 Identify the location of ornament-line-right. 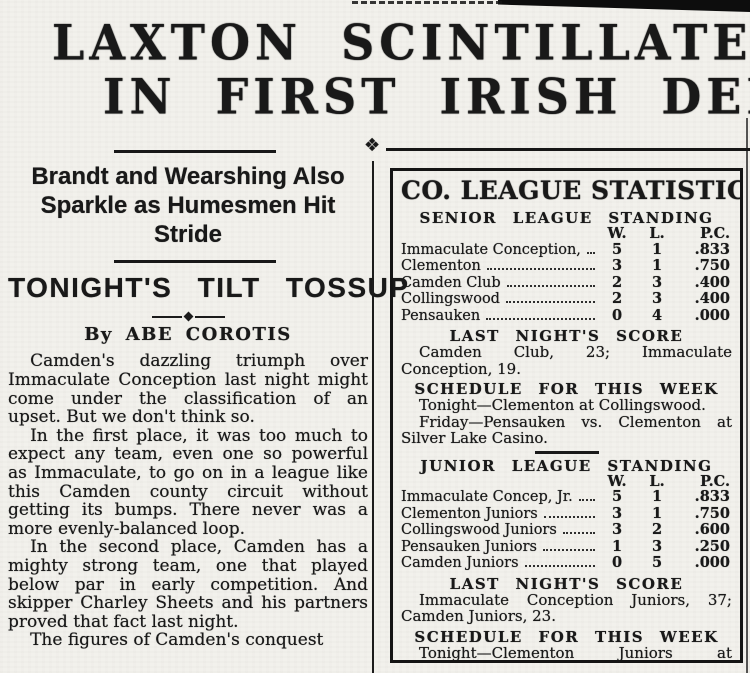
(209, 316).